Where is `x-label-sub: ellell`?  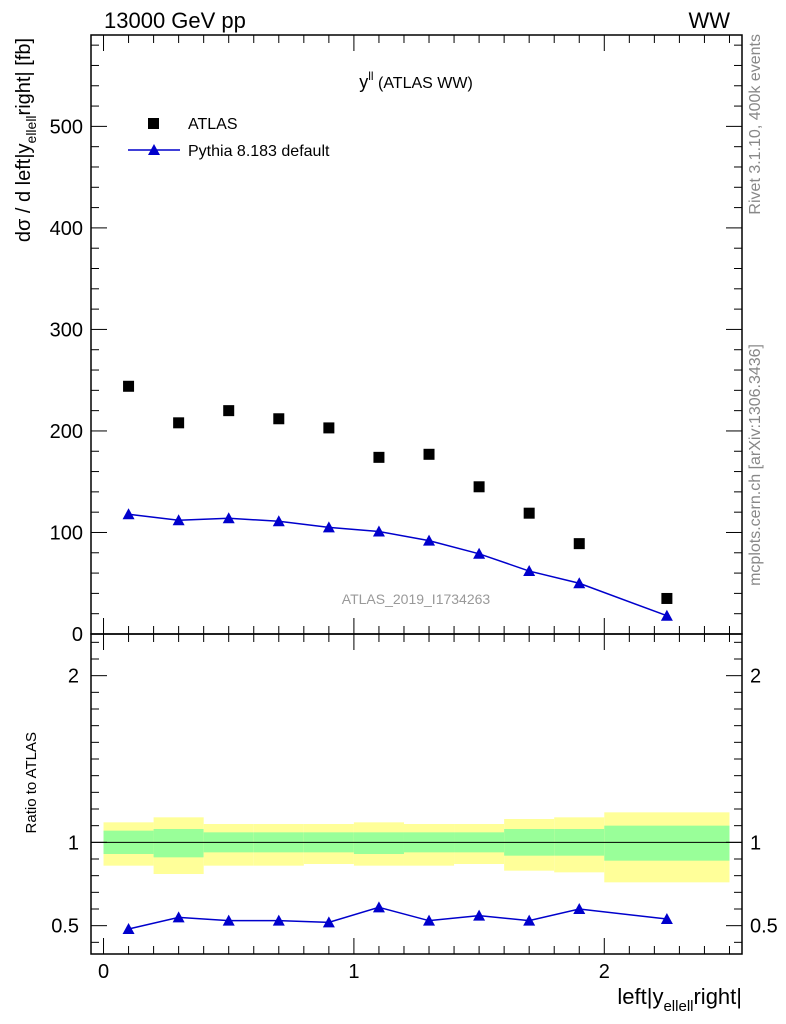 x-label-sub: ellell is located at coordinates (678, 1006).